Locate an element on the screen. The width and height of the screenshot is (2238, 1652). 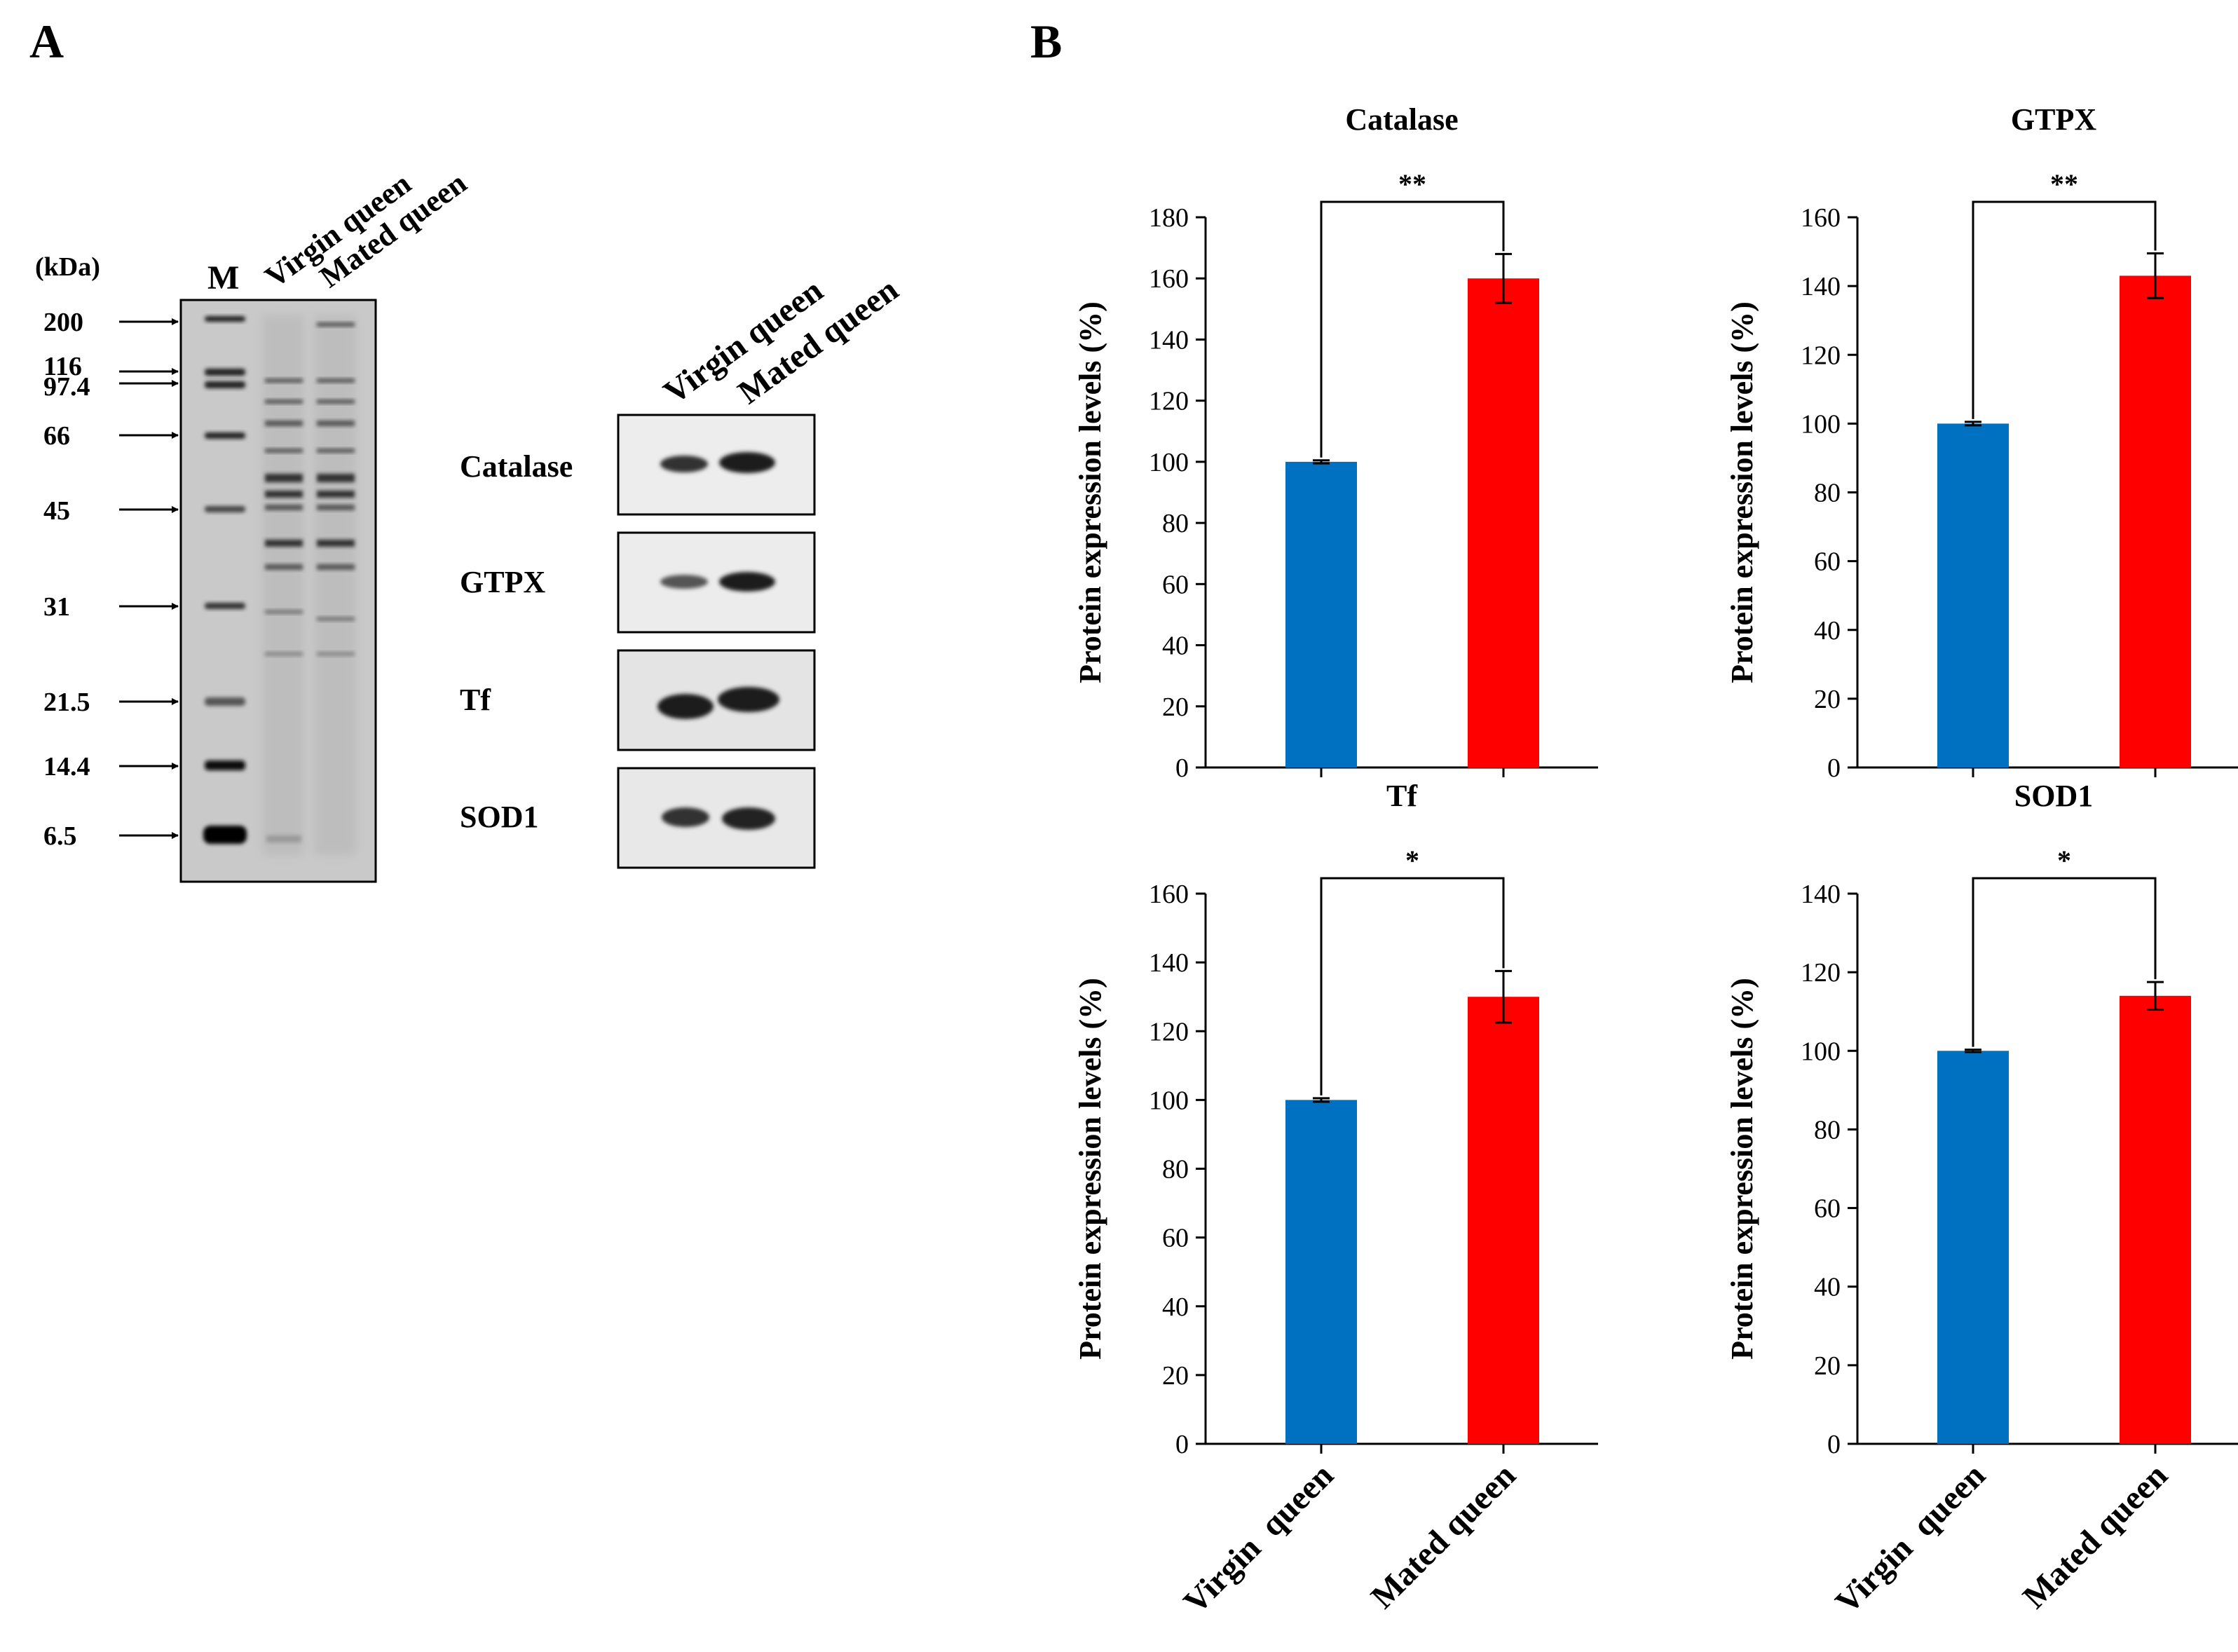
chart-title-catalase: Catalase is located at coordinates (1401, 120).